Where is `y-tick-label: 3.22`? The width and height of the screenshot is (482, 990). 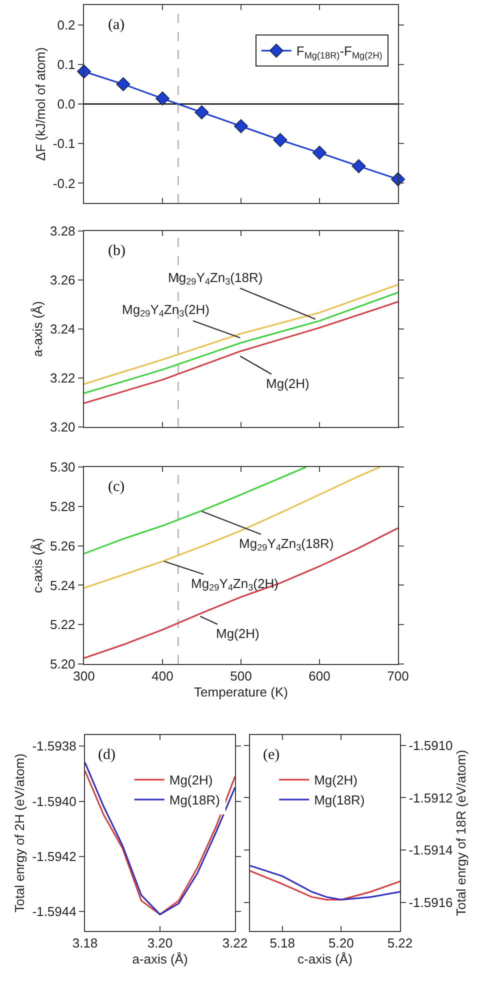
y-tick-label: 3.22 is located at coordinates (63, 378).